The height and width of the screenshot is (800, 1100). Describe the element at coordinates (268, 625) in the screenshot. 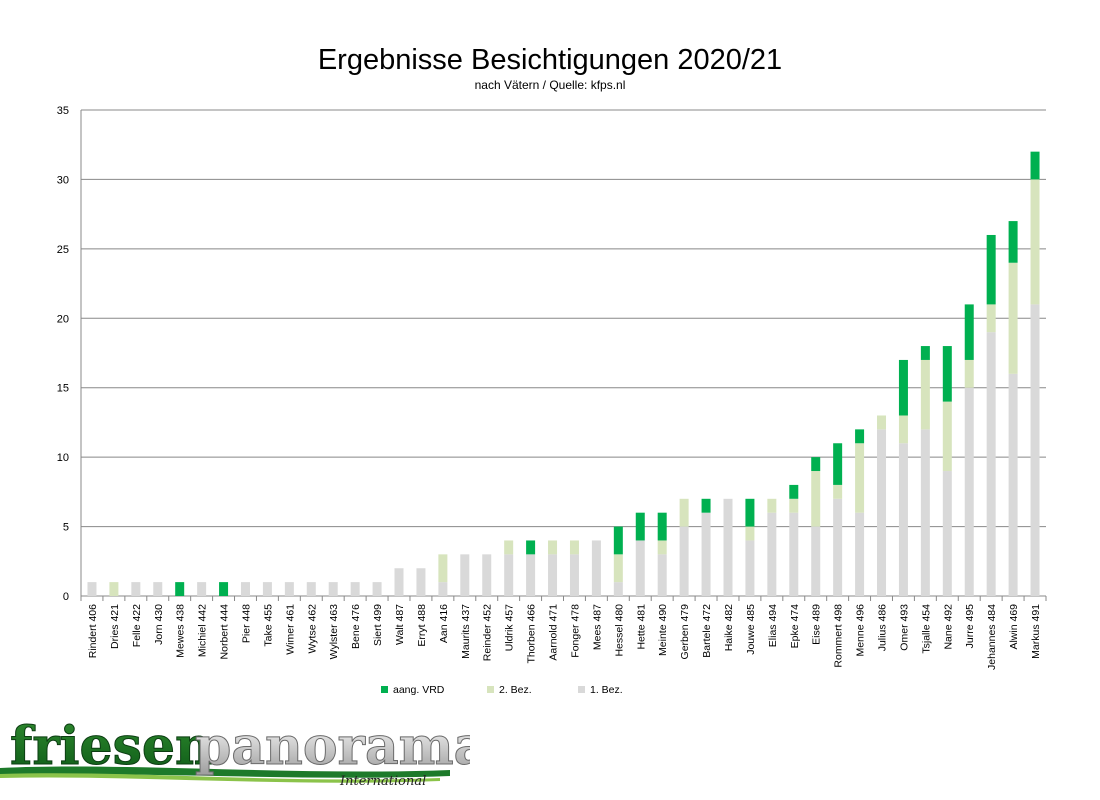

I see `x-tick-label: Take 455` at that location.